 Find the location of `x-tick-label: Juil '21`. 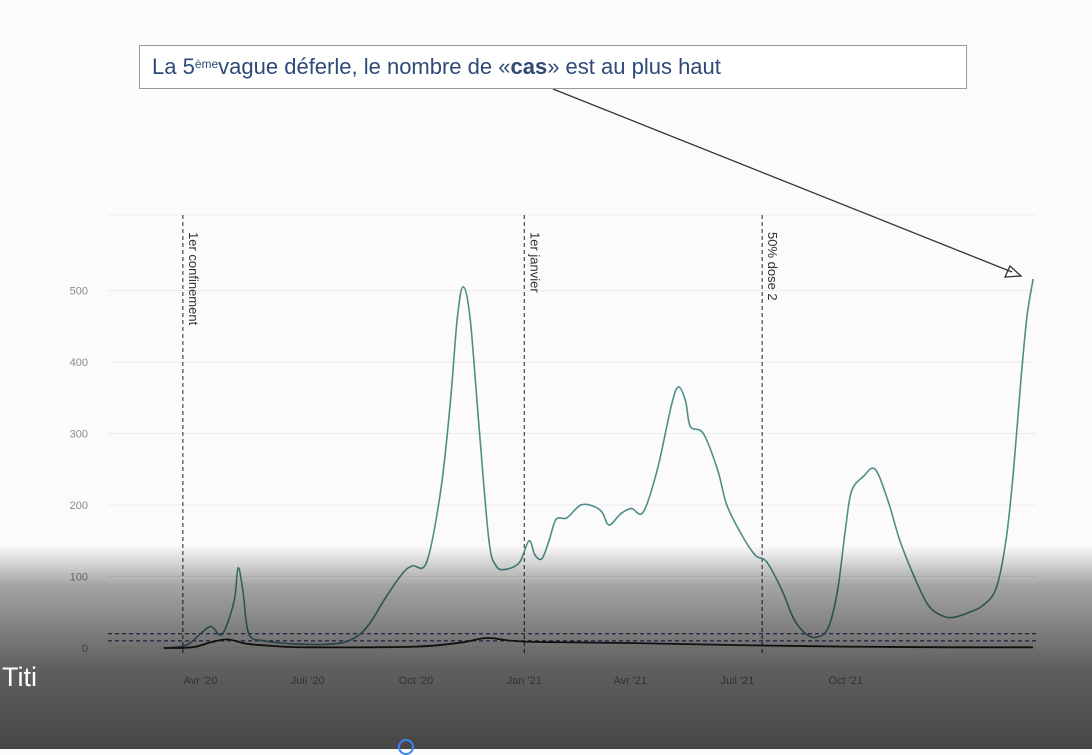

x-tick-label: Juil '21 is located at coordinates (737, 681).